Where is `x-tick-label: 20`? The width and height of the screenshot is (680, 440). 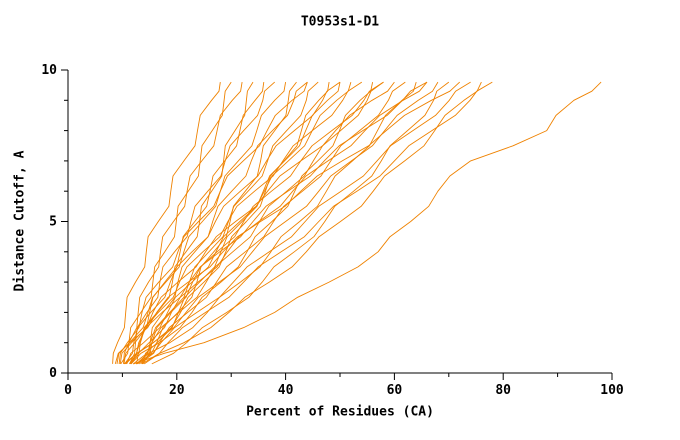
x-tick-label: 20 is located at coordinates (177, 390).